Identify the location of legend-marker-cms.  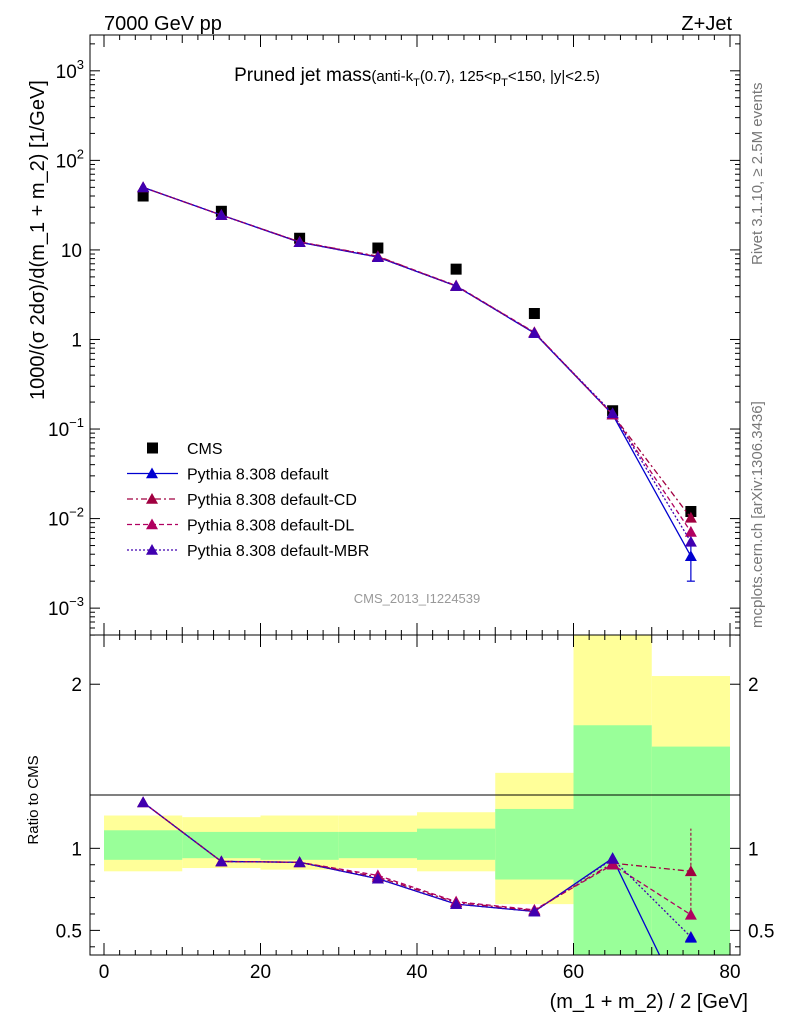
(152, 448).